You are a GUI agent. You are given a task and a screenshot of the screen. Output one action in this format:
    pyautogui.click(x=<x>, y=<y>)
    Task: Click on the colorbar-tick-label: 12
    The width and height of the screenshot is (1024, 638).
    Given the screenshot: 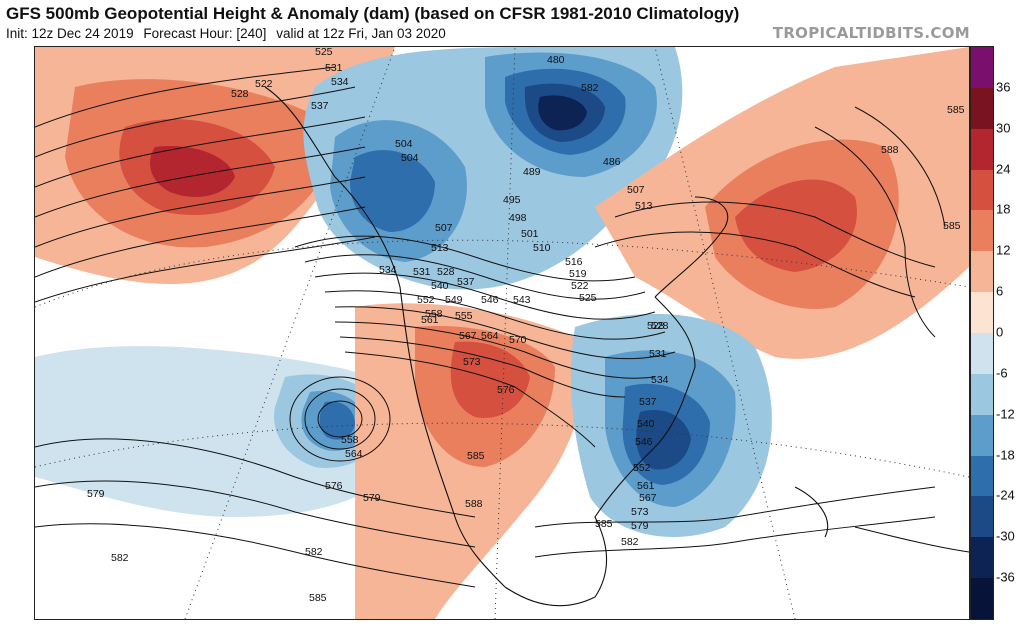 What is the action you would take?
    pyautogui.click(x=1003, y=250)
    